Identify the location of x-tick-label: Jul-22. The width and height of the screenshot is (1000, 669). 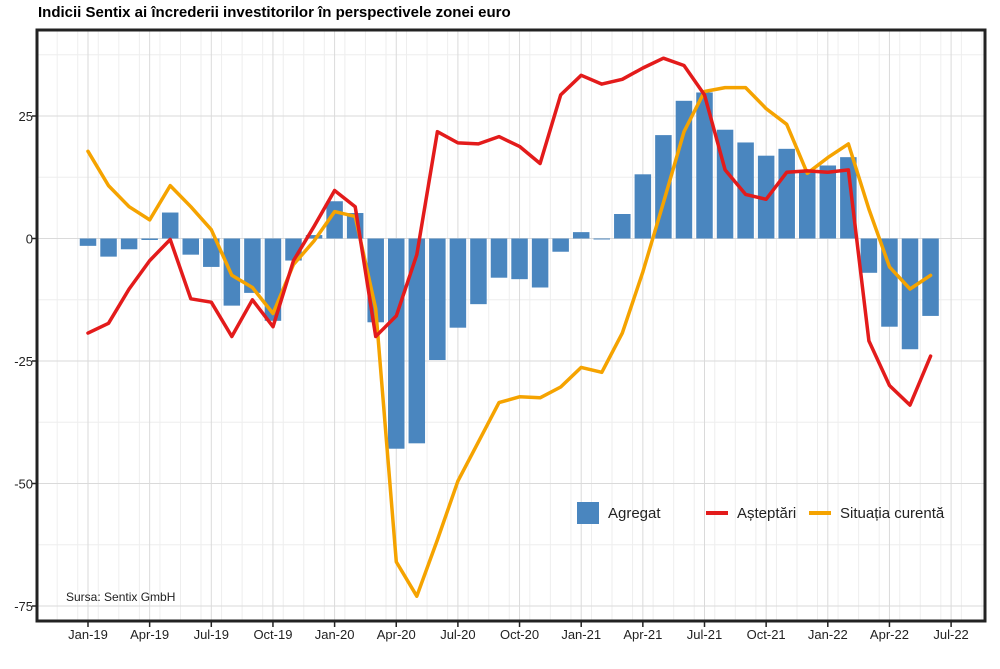
(950, 634).